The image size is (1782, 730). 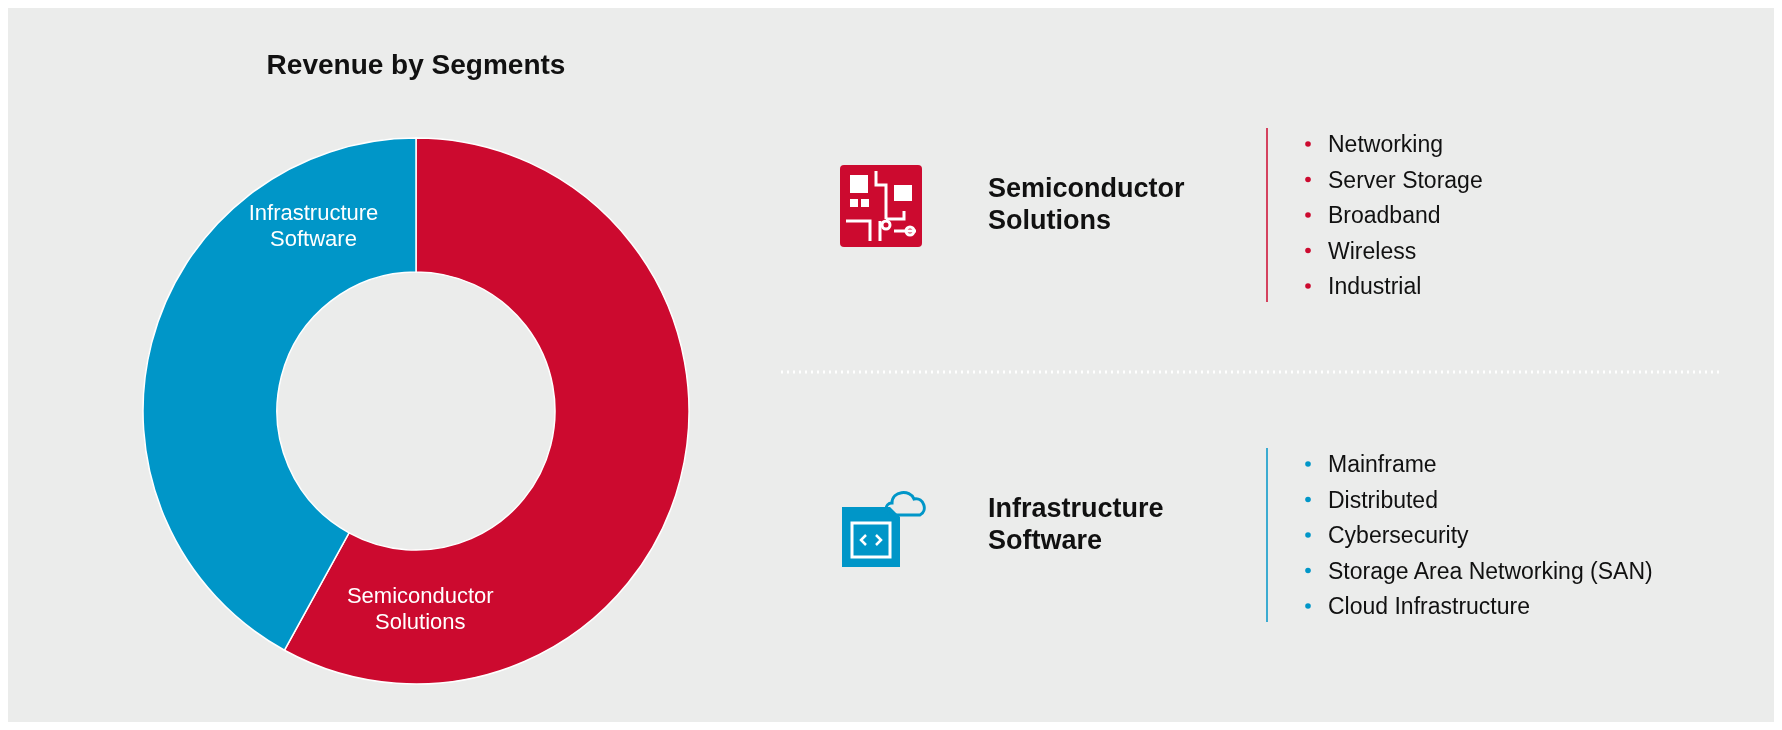 I want to click on text: Cloud Infrastructure, so click(x=1429, y=606).